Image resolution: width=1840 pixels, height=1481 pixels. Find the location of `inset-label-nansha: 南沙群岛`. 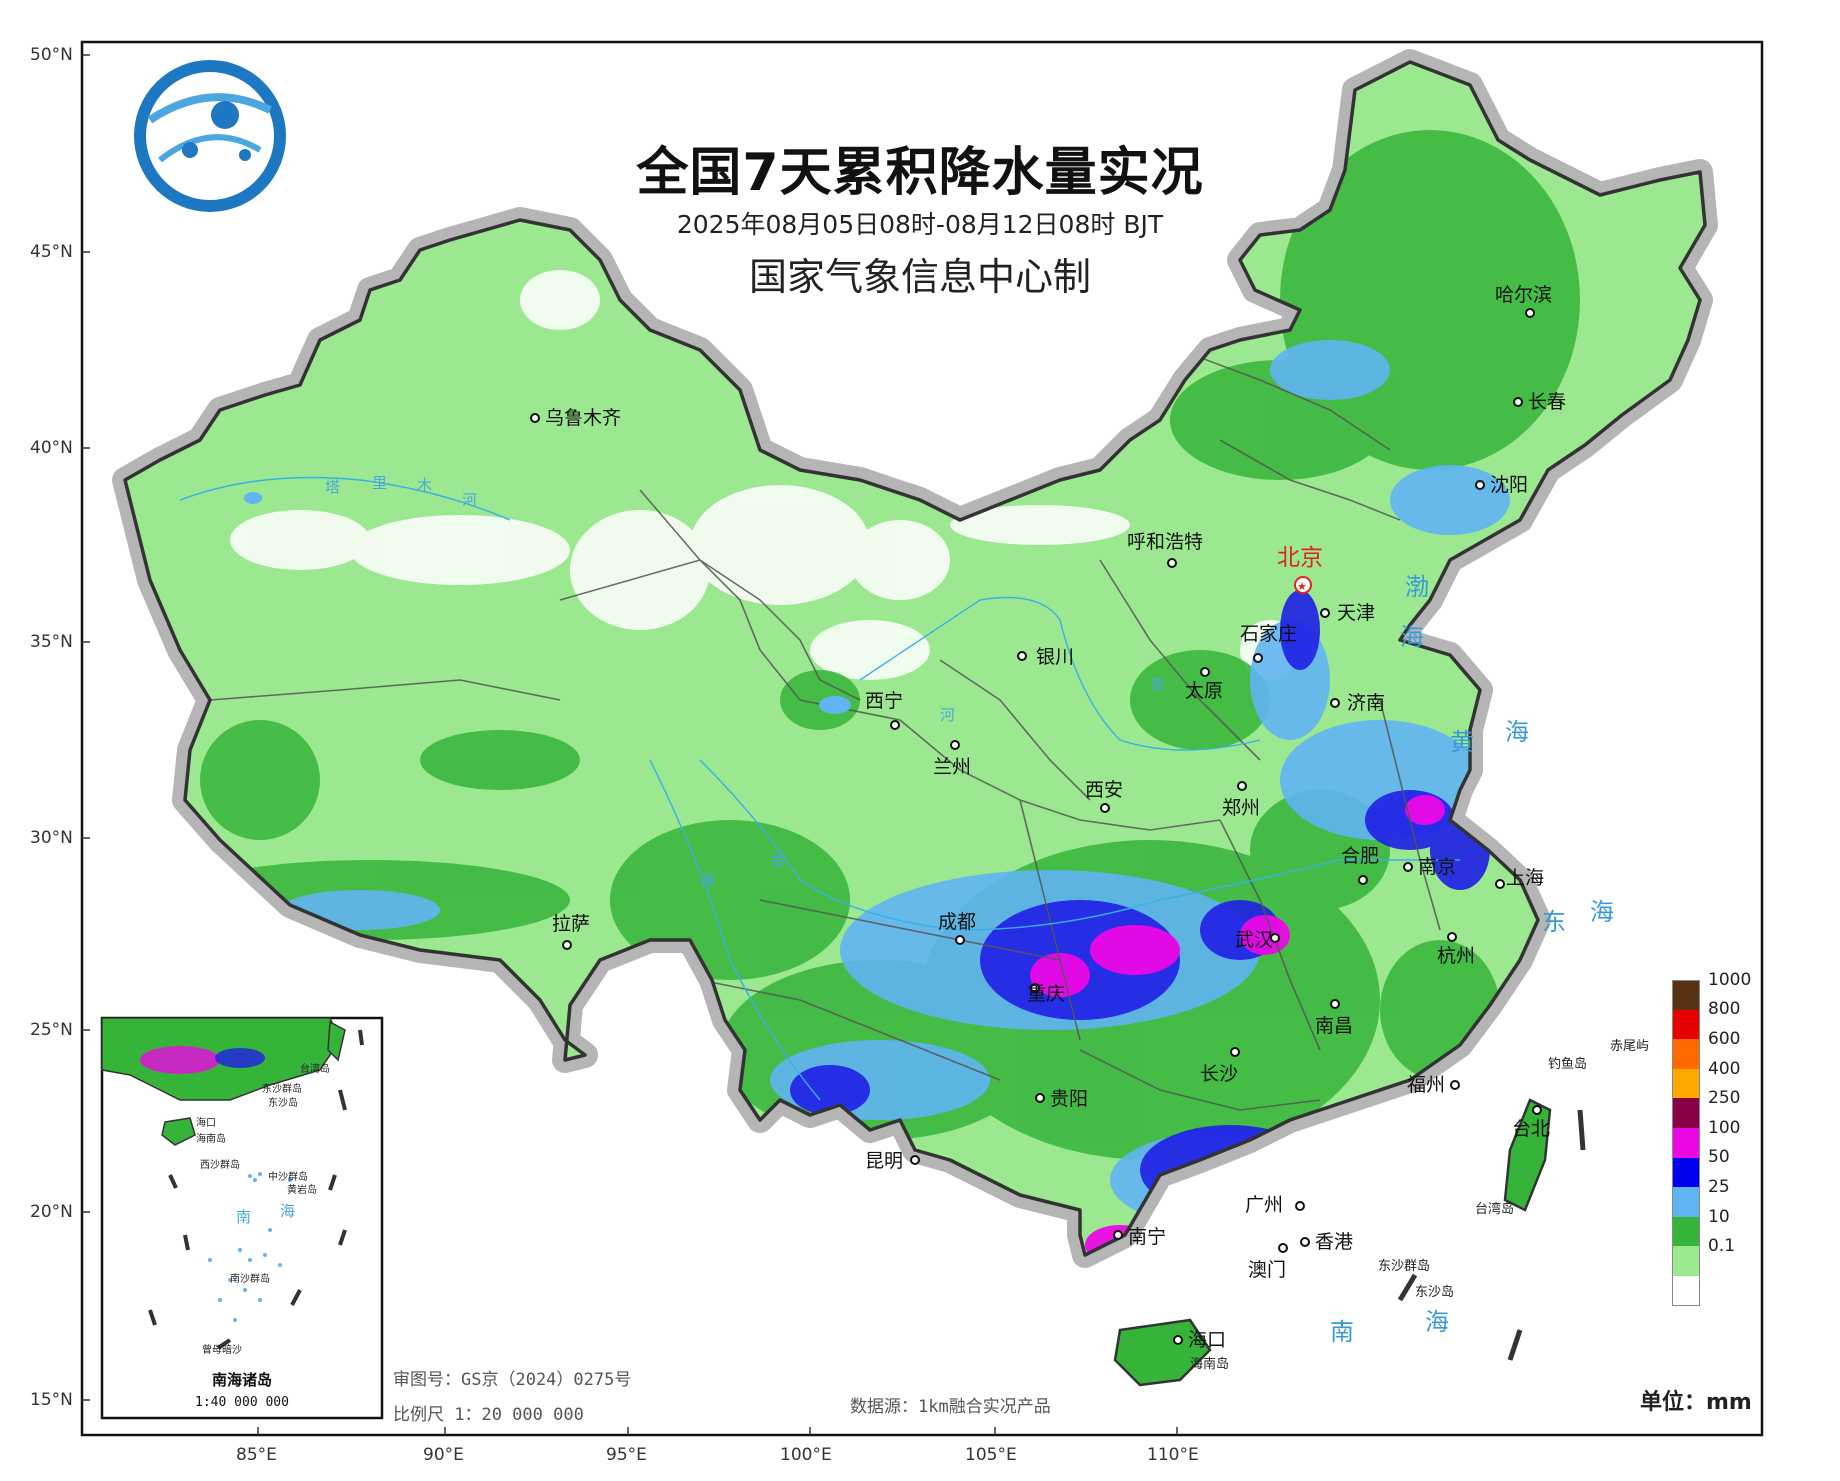

inset-label-nansha: 南沙群岛 is located at coordinates (250, 1278).